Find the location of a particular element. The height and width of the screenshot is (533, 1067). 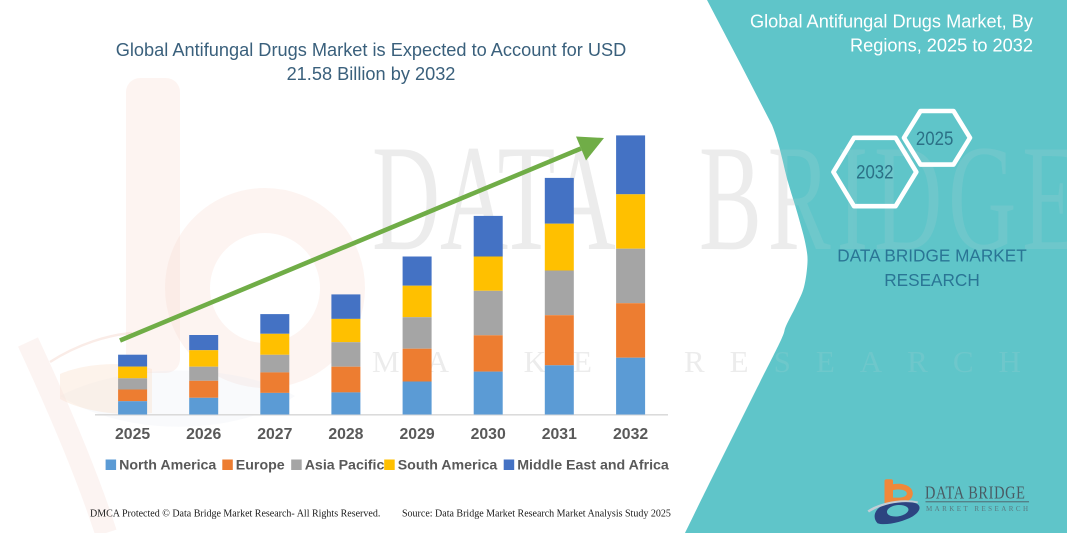

svg-text: 2028 is located at coordinates (345, 434).